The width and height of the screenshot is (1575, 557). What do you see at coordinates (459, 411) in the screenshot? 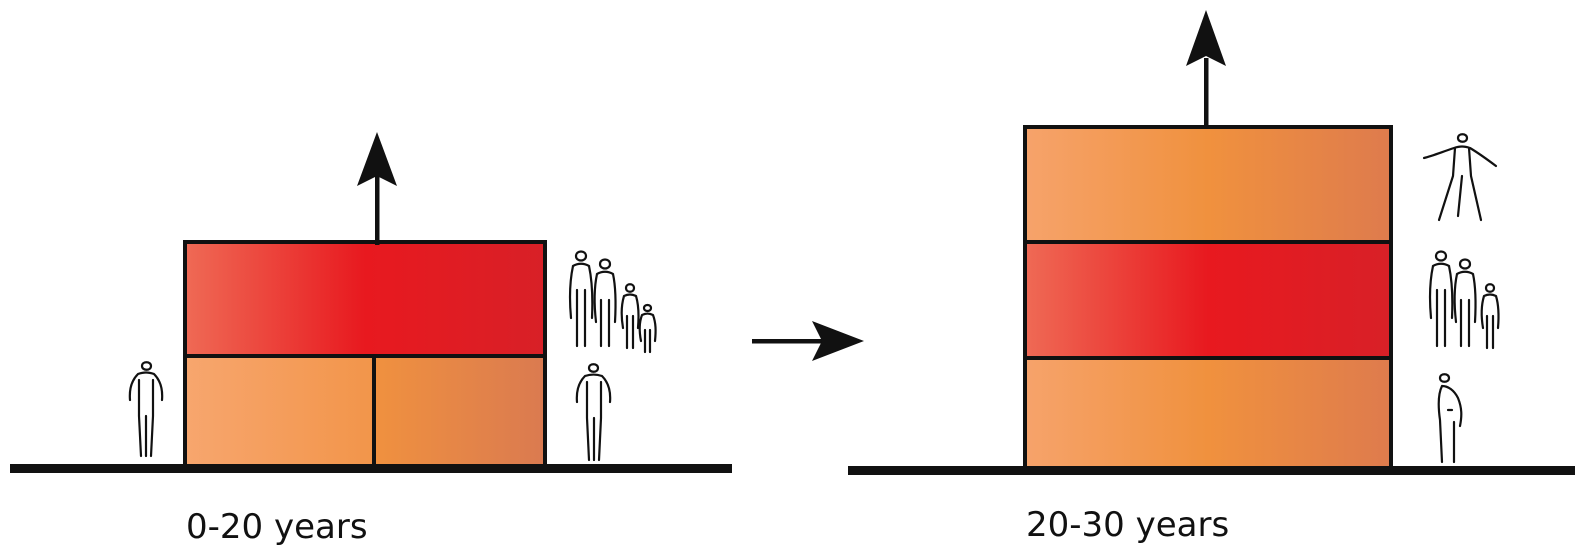
I see `orange-unit-right` at bounding box center [459, 411].